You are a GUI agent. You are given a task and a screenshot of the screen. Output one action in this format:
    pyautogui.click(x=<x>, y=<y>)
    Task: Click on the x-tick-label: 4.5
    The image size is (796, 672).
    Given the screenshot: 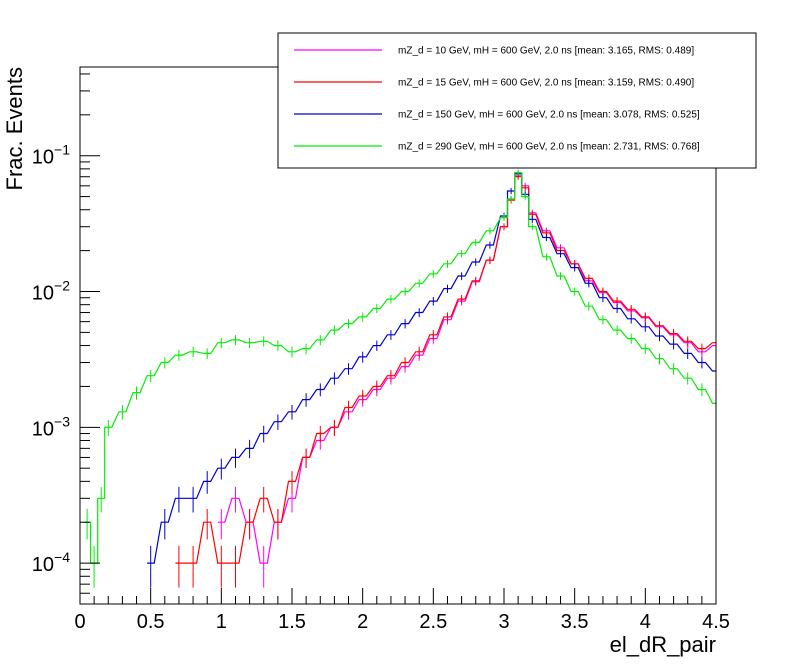 What is the action you would take?
    pyautogui.click(x=716, y=622)
    